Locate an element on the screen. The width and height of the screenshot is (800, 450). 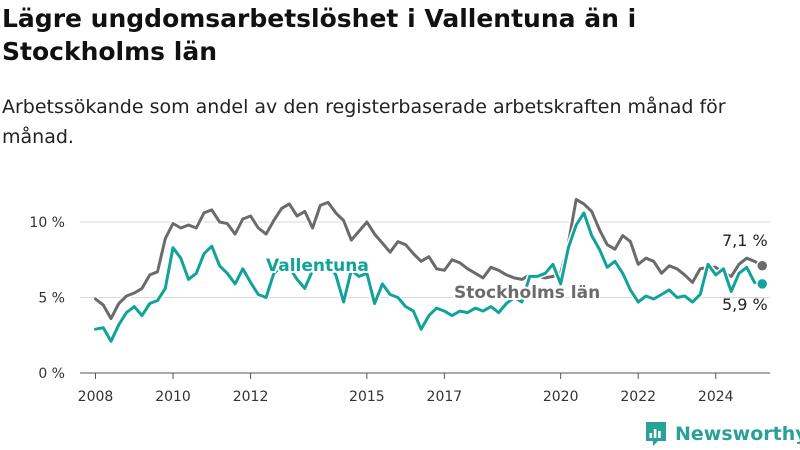
y-tick-label: 0 % is located at coordinates (51, 374).